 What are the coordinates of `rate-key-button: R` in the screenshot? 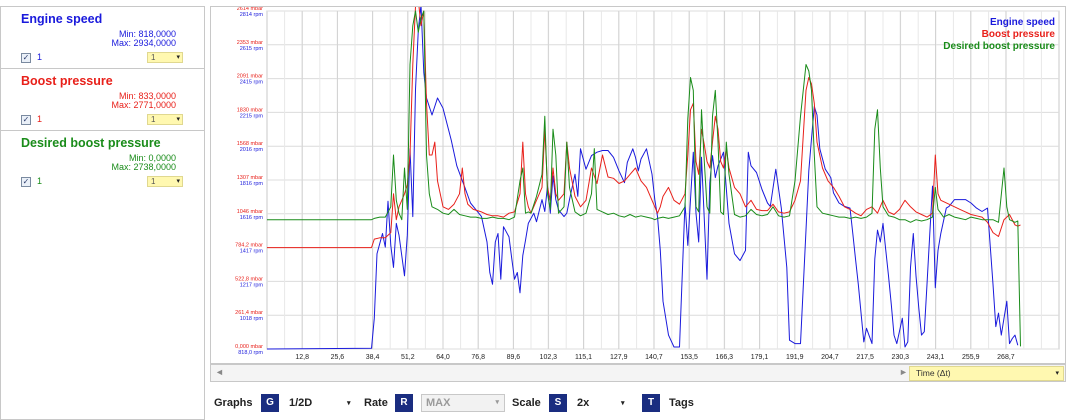 It's located at (404, 403).